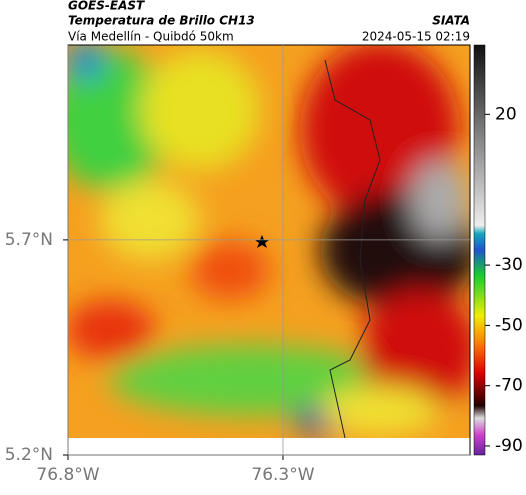  What do you see at coordinates (479, 250) in the screenshot?
I see `colorbar` at bounding box center [479, 250].